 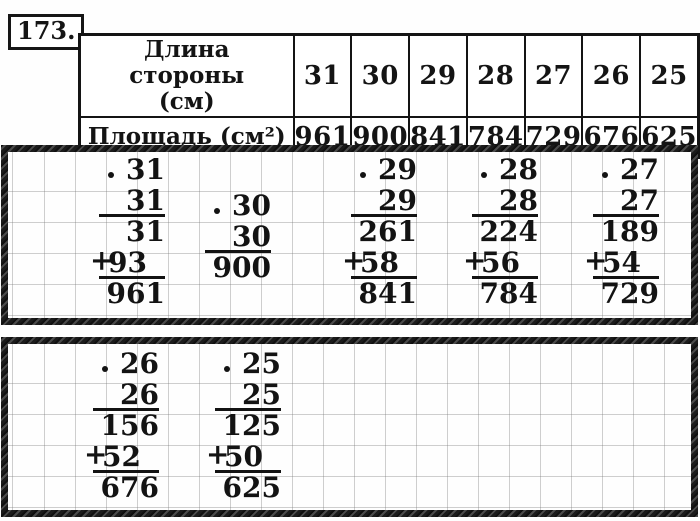 I want to click on multiplication-stack-31x31: 31 31 31 +93 961, so click(x=127, y=232).